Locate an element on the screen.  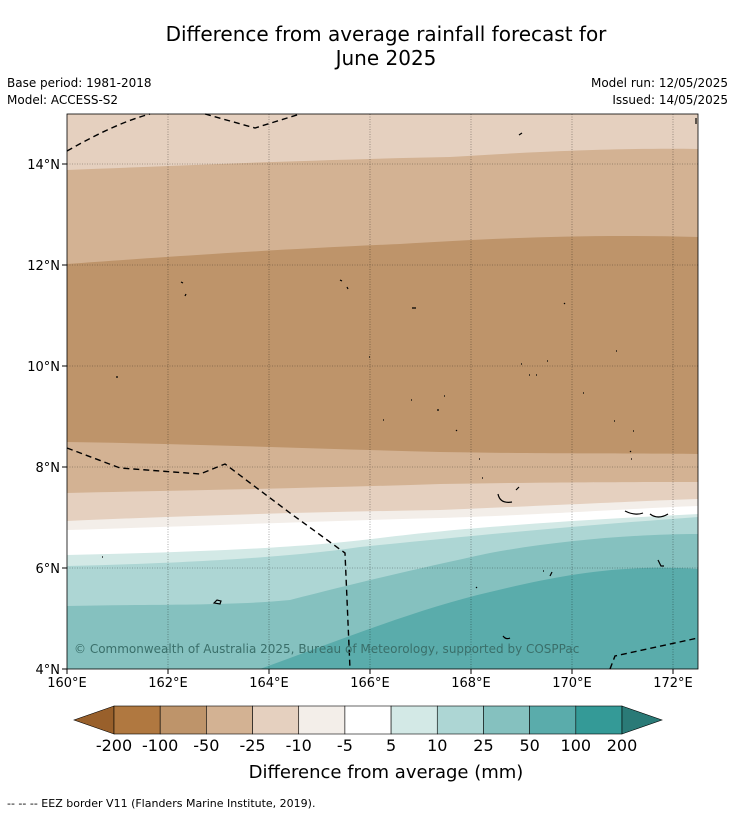
colorbar-extend-low is located at coordinates (94, 720).